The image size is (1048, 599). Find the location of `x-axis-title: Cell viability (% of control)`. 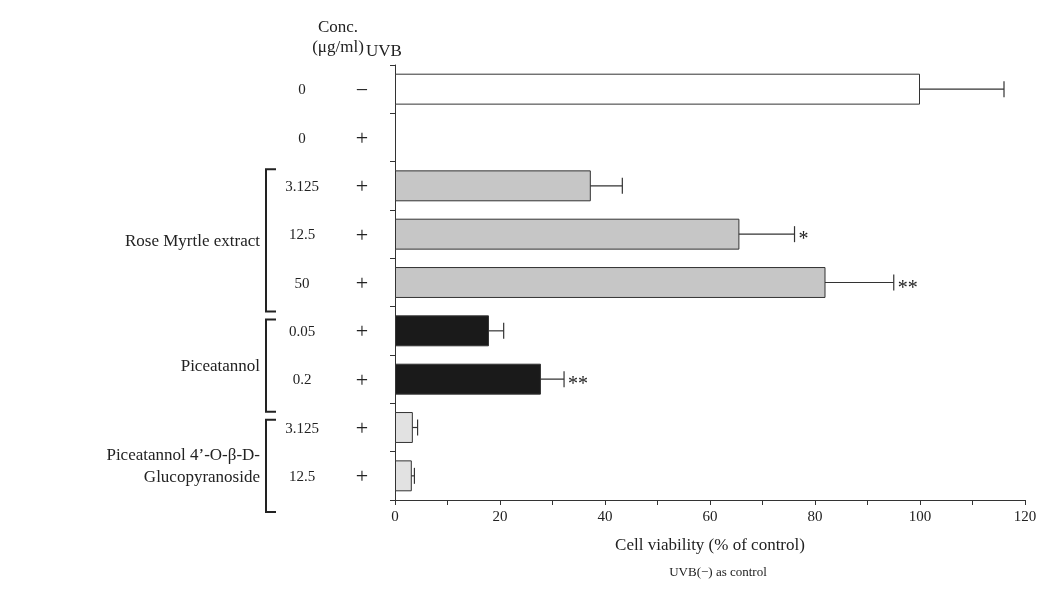

x-axis-title: Cell viability (% of control) is located at coordinates (710, 544).